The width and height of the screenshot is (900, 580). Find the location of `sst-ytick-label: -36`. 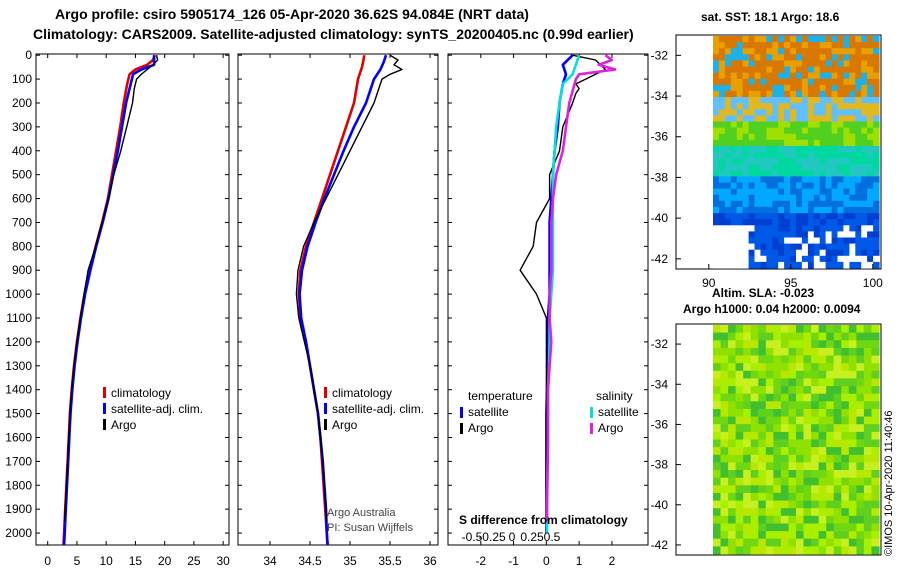

sst-ytick-label: -36 is located at coordinates (660, 137).